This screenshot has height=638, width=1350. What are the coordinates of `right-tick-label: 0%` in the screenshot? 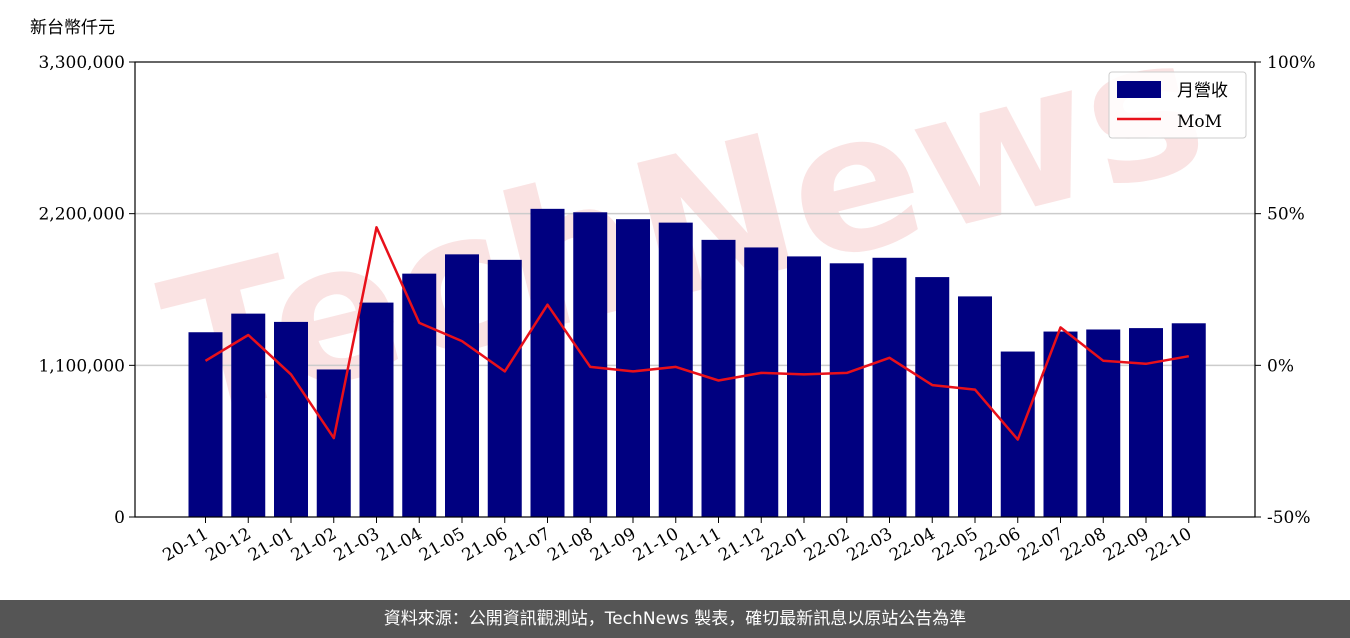 It's located at (1280, 366).